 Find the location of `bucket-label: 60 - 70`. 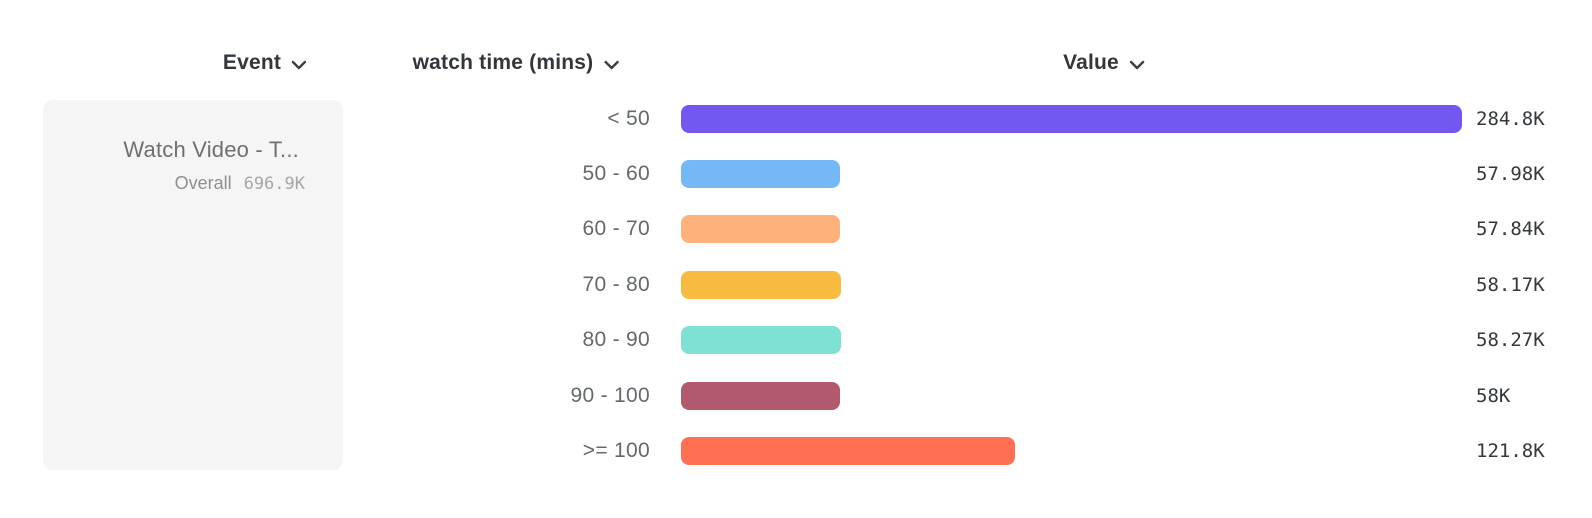

bucket-label: 60 - 70 is located at coordinates (616, 229).